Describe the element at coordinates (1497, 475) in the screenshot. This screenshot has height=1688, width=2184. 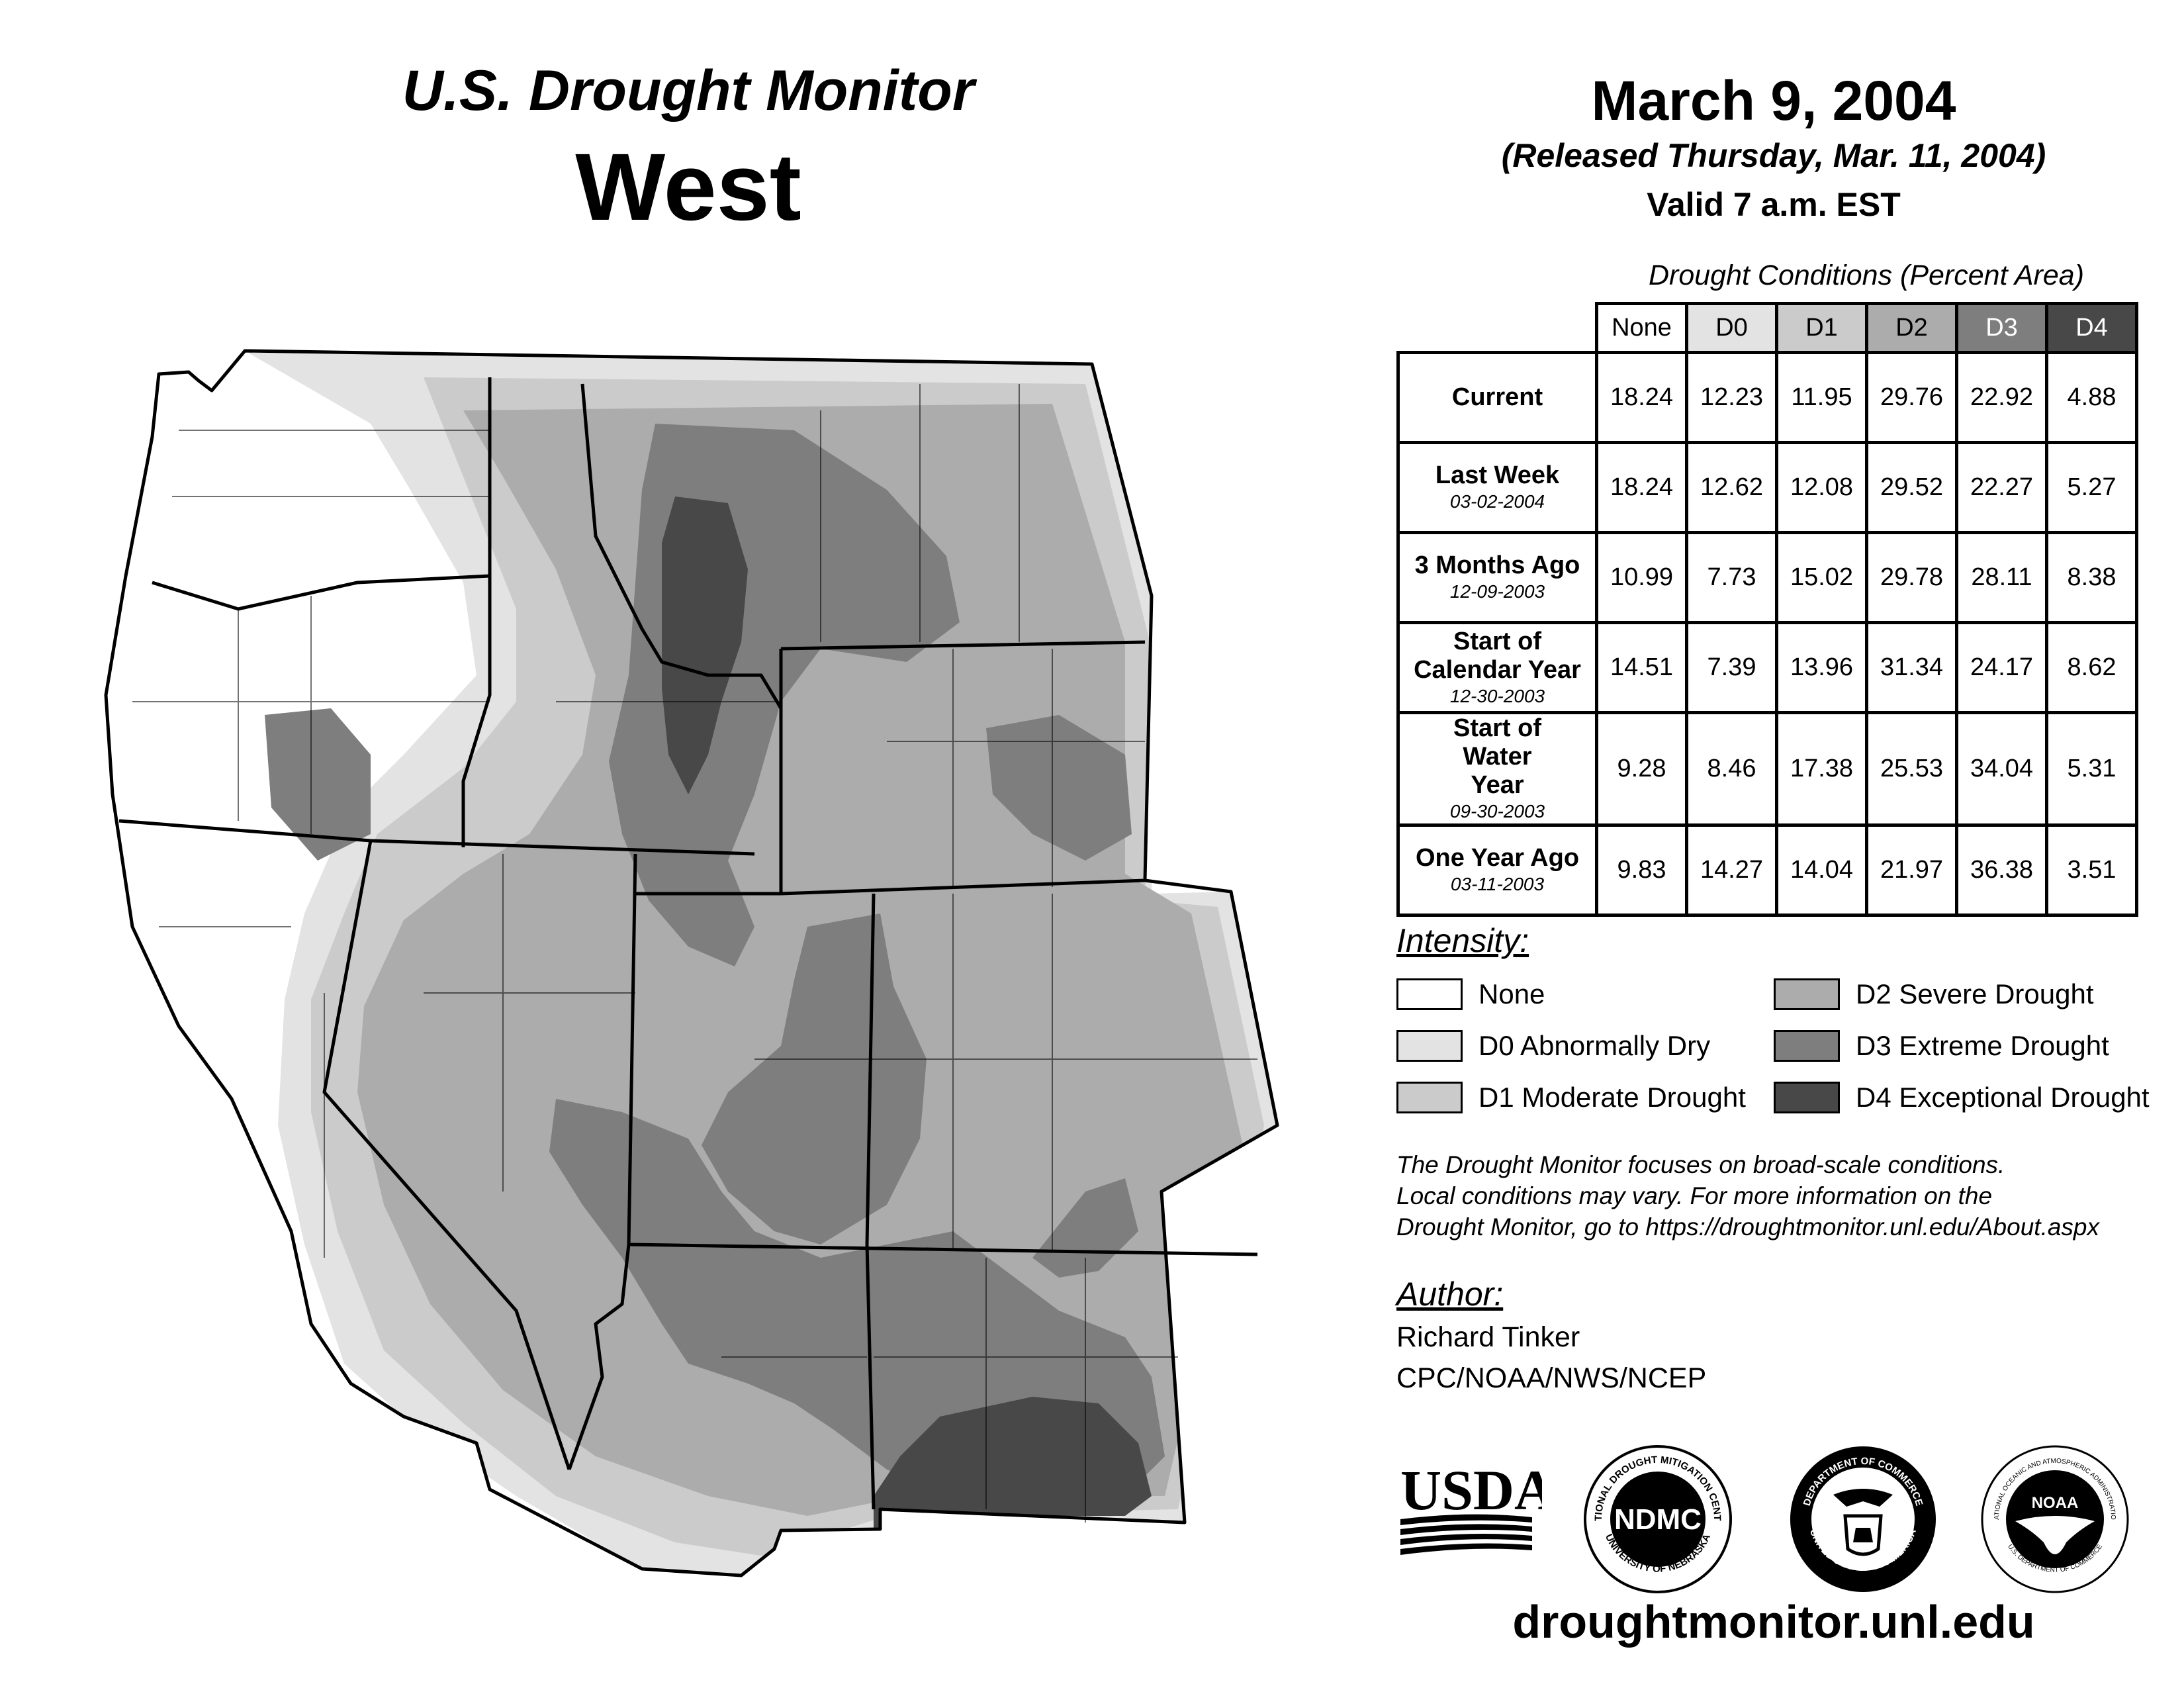
I see `row-label-text: Last Week` at that location.